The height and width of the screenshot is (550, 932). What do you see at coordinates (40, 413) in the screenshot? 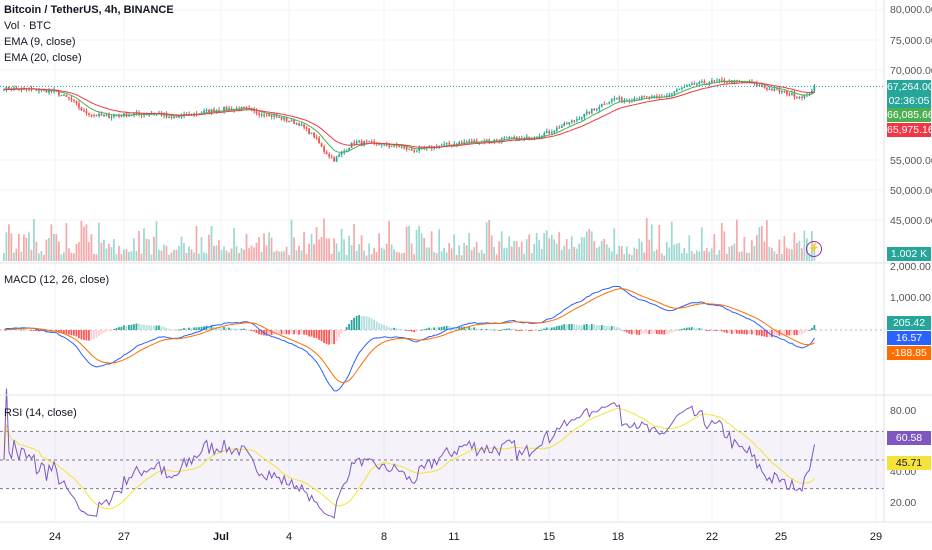
I see `indicator-rsi: RSI (14, close)` at bounding box center [40, 413].